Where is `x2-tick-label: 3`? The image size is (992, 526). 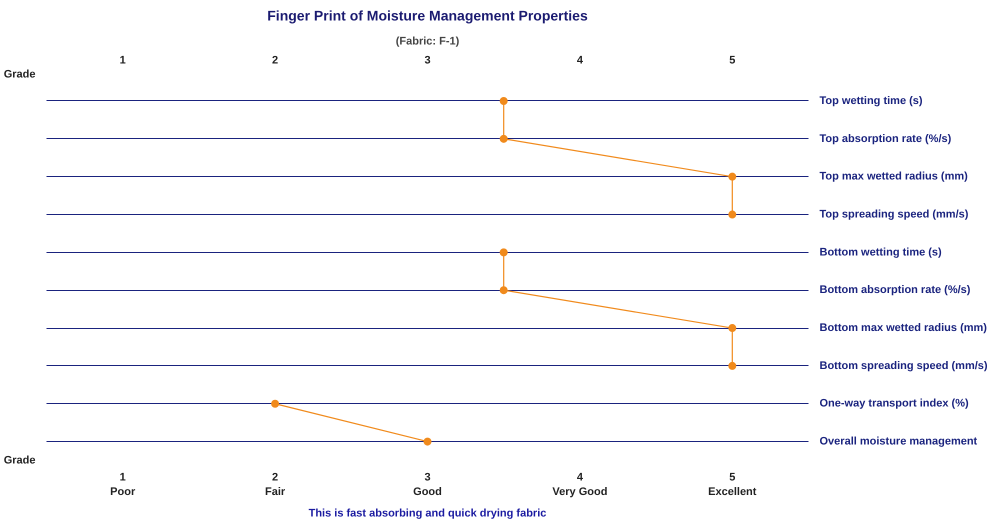
x2-tick-label: 3 is located at coordinates (427, 60).